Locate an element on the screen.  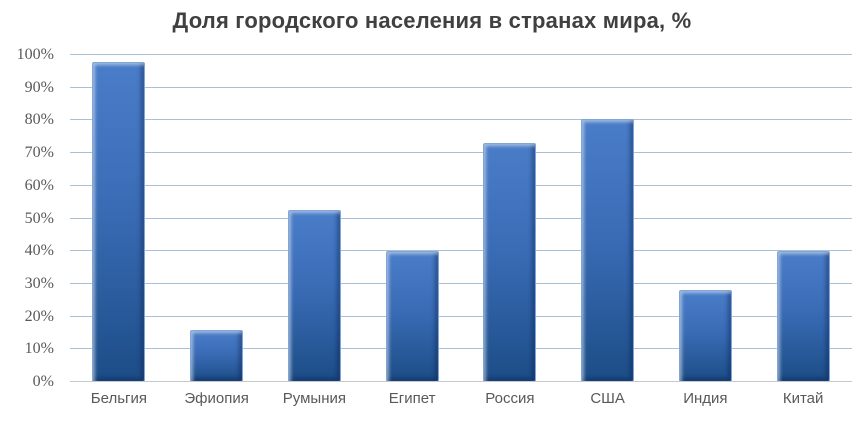
x-tick-label: Румыния is located at coordinates (314, 398).